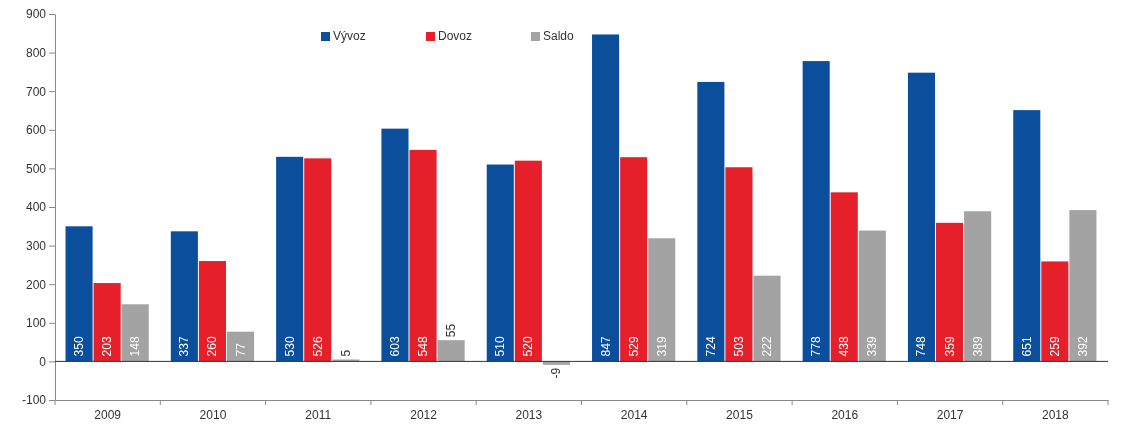  I want to click on data-label: 529, so click(633, 346).